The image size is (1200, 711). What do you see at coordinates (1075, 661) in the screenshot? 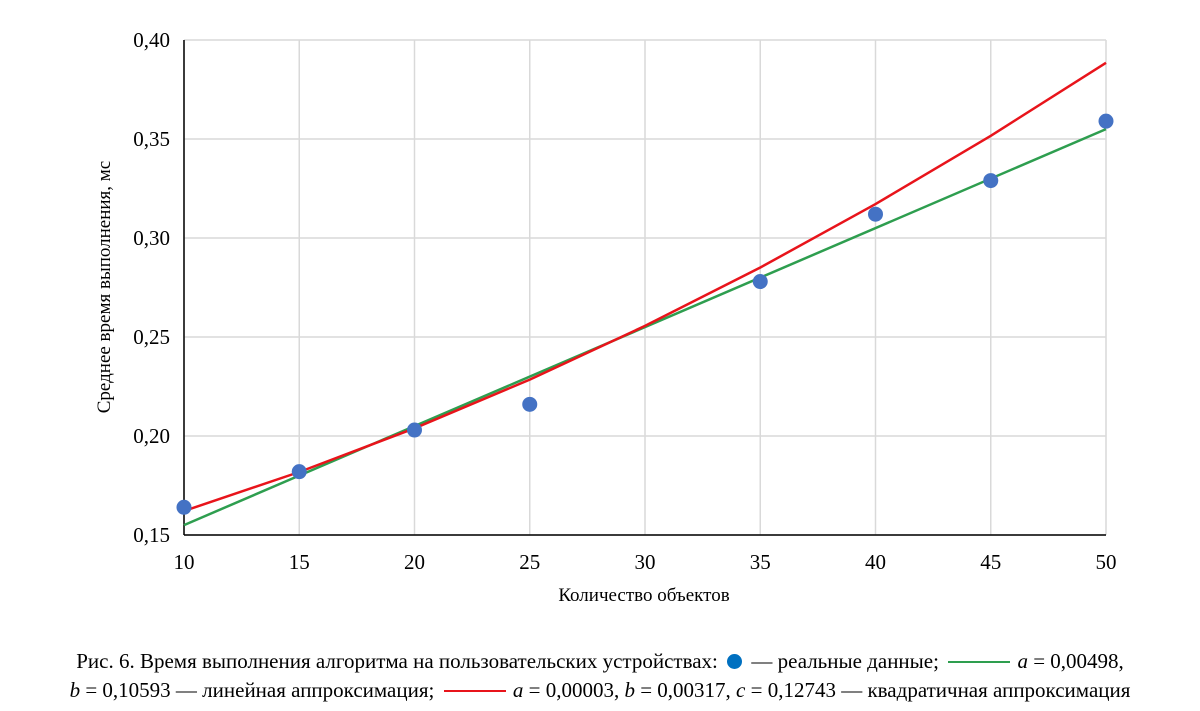
I see `caption-linear-a: = 0,00498,` at bounding box center [1075, 661].